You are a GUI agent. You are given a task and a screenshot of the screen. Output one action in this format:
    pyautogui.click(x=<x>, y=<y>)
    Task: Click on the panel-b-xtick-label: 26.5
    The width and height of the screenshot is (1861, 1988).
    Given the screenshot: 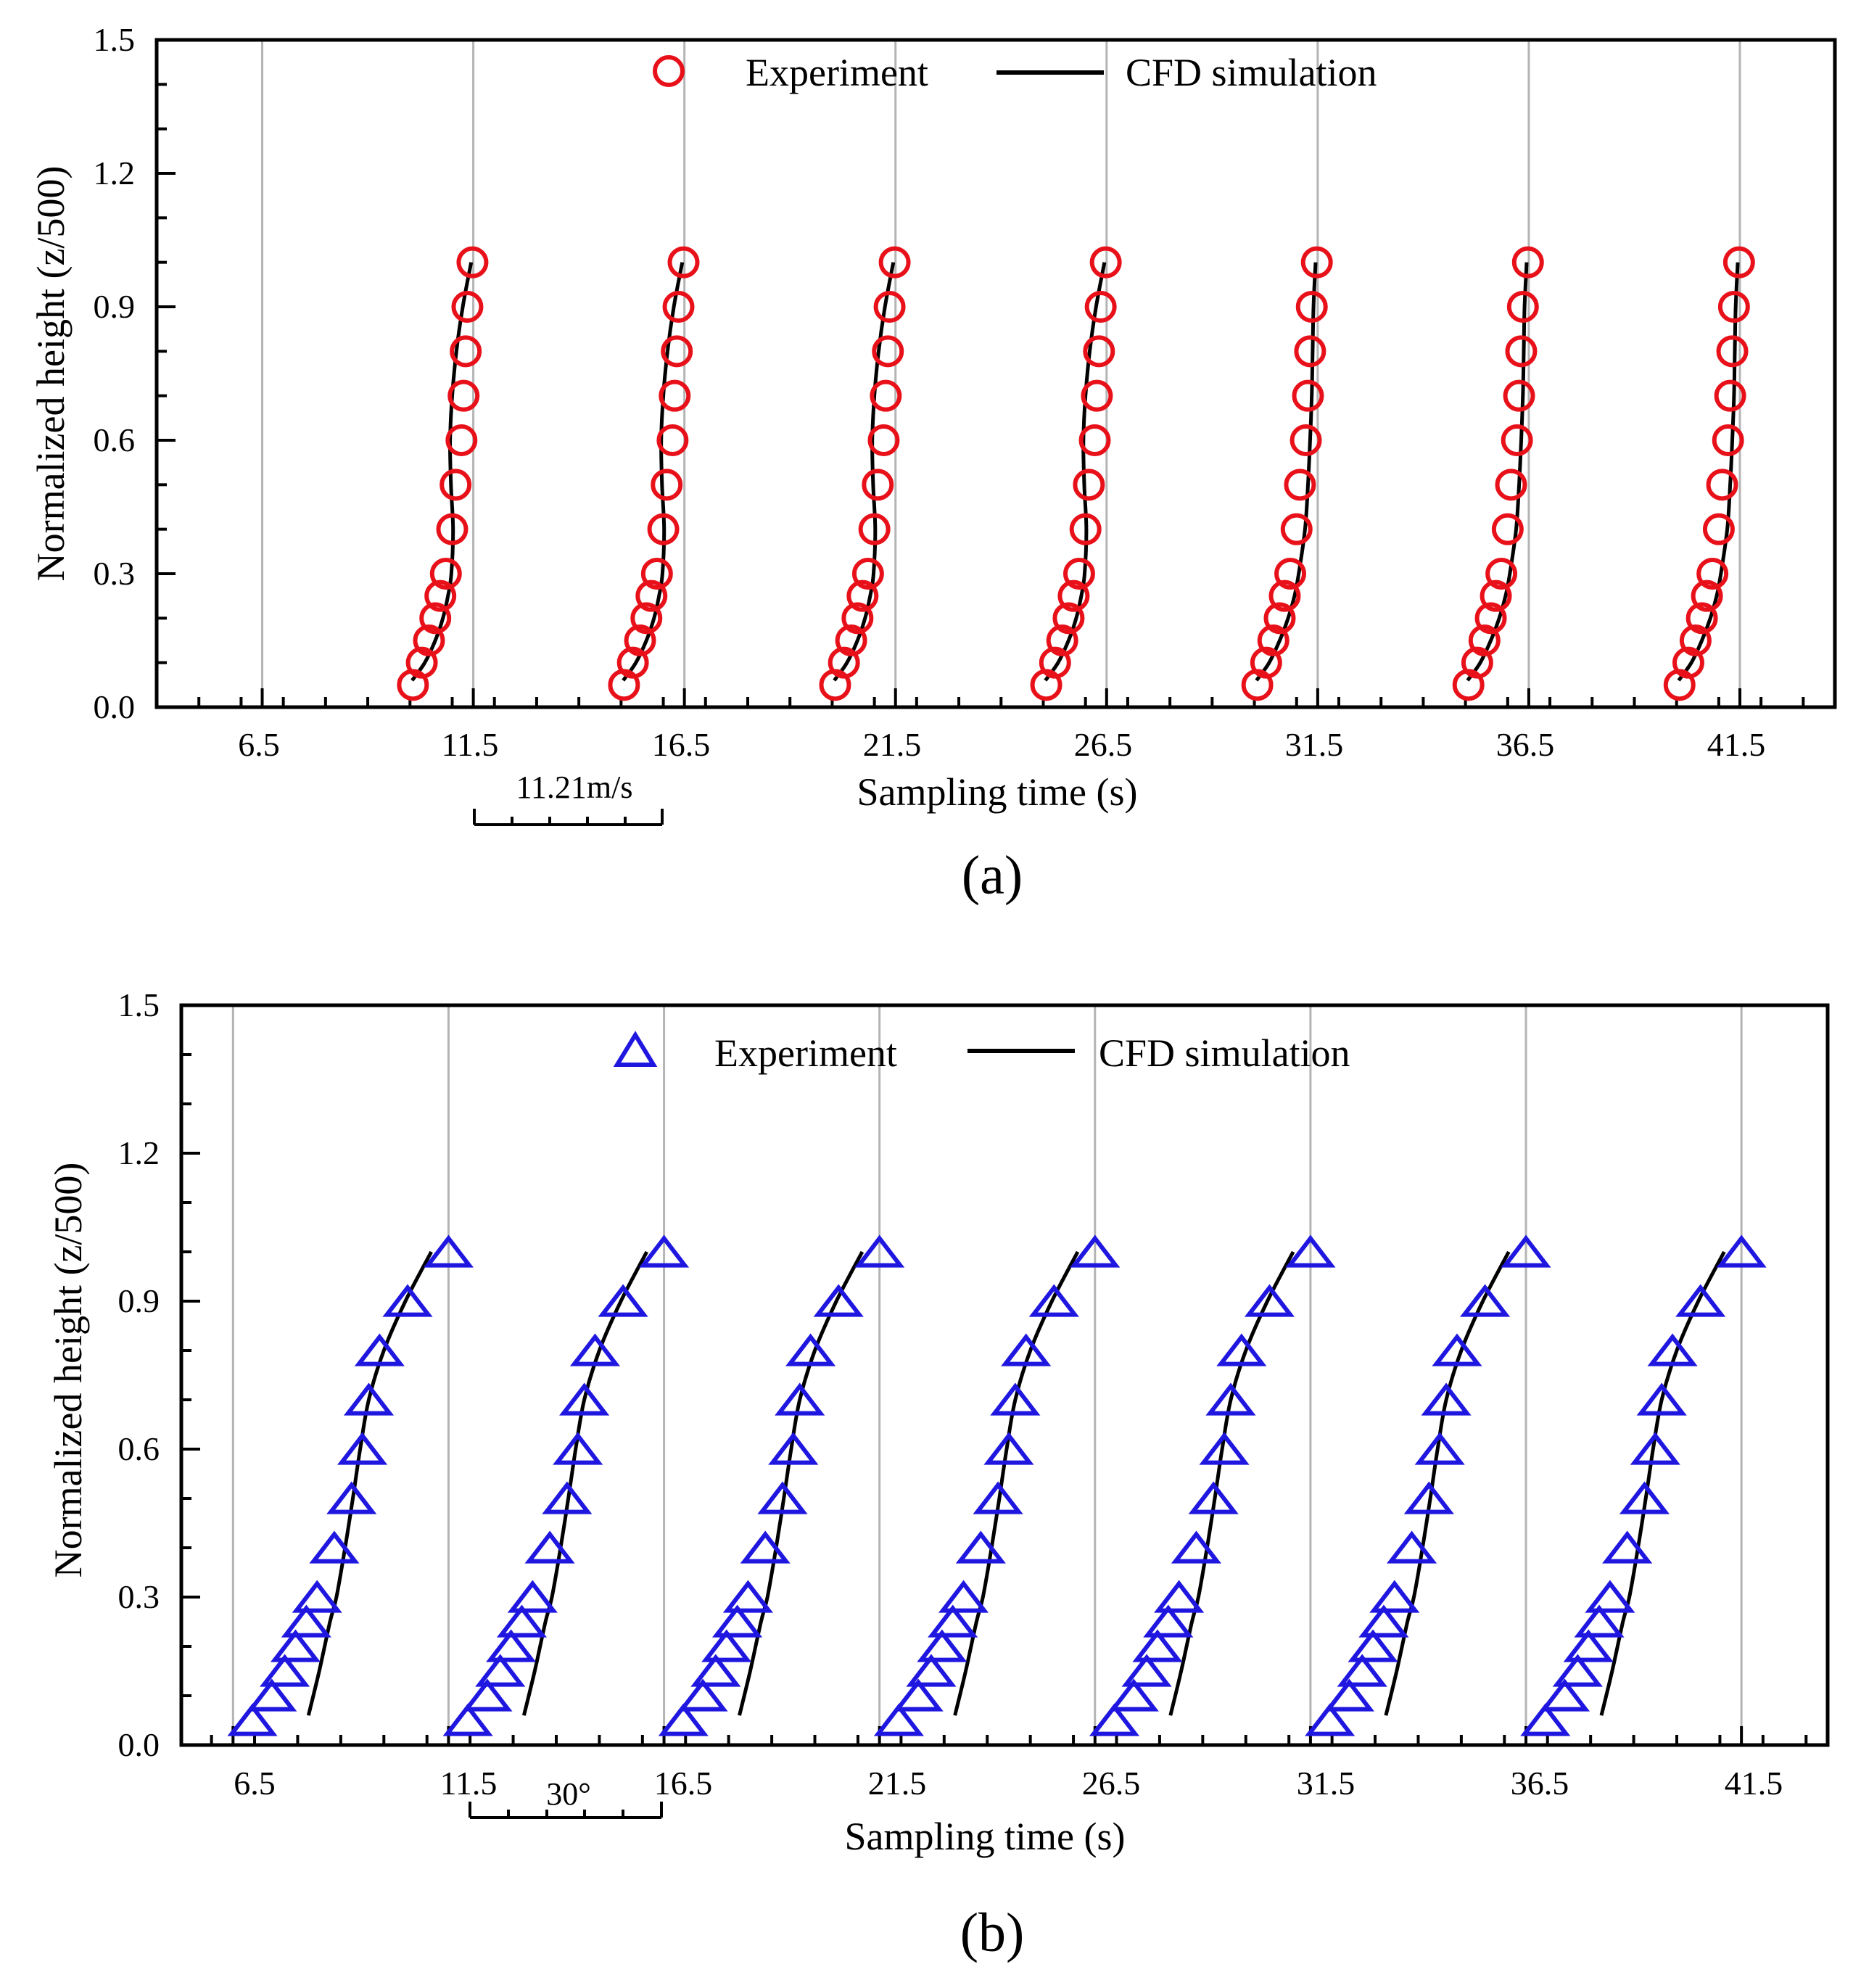 What is the action you would take?
    pyautogui.click(x=1111, y=1783)
    